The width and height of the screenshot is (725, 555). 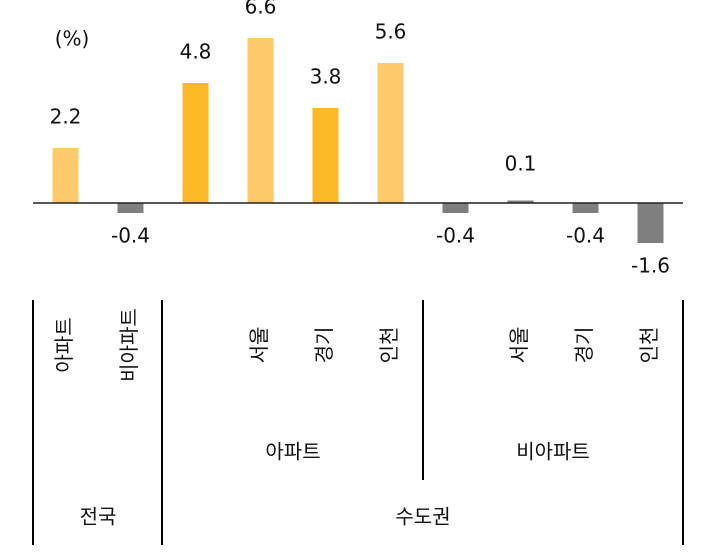 I want to click on group-label: 전국, so click(x=98, y=517).